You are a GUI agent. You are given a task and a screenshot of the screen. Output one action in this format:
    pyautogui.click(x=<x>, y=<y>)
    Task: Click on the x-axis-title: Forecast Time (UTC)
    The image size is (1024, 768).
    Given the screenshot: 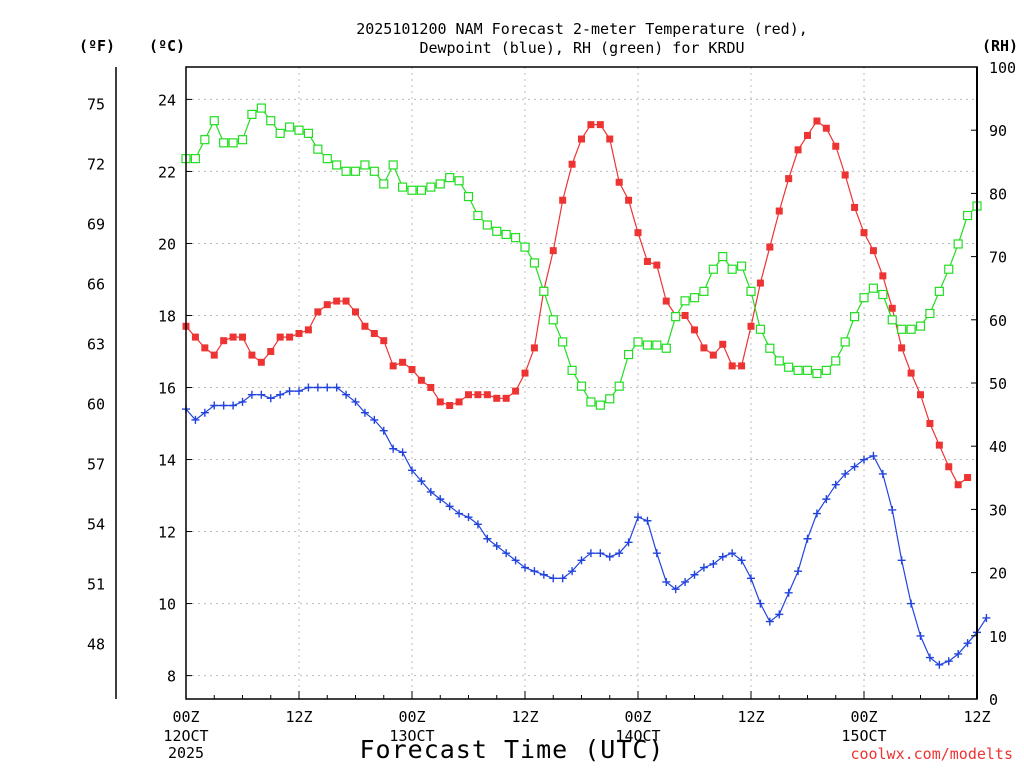 What is the action you would take?
    pyautogui.click(x=512, y=749)
    